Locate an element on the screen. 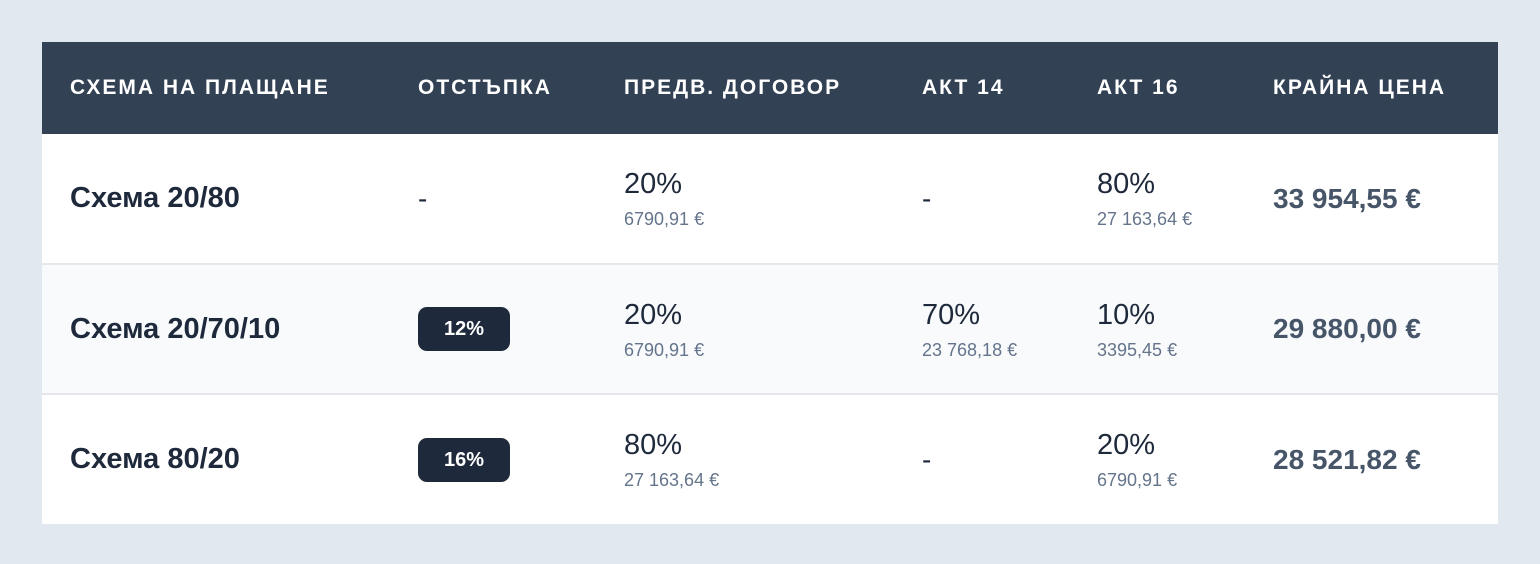 This screenshot has width=1540, height=564. cell-akt-14: 70% 23 768,18 € is located at coordinates (981, 329).